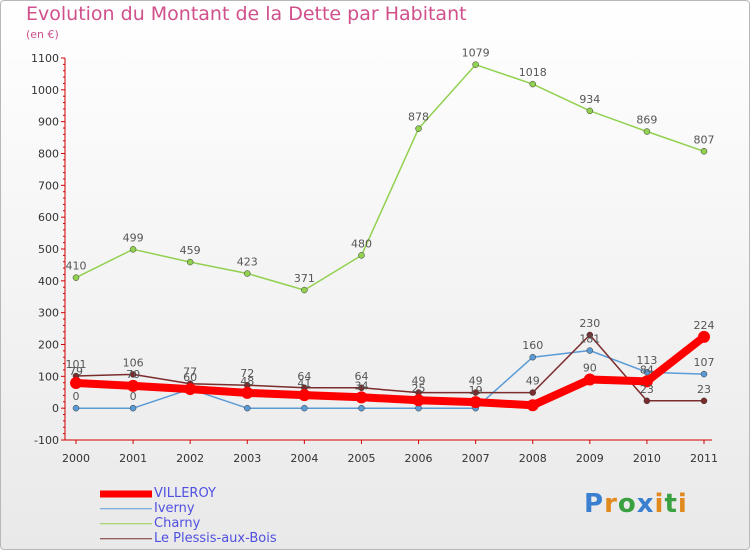 The width and height of the screenshot is (750, 550). What do you see at coordinates (55, 408) in the screenshot?
I see `y-tick-label: 0` at bounding box center [55, 408].